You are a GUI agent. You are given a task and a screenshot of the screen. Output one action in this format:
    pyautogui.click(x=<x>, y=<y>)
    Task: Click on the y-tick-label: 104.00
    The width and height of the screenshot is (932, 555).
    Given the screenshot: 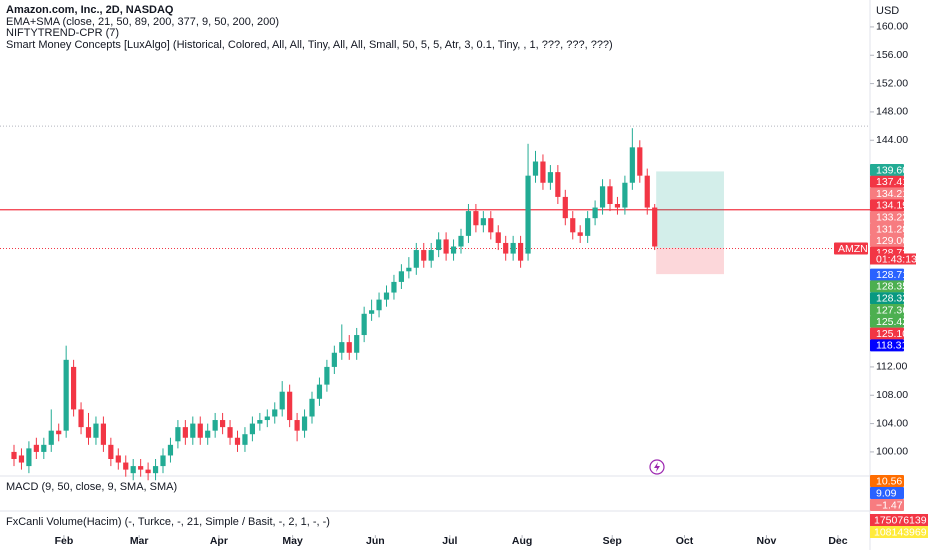 What is the action you would take?
    pyautogui.click(x=892, y=423)
    